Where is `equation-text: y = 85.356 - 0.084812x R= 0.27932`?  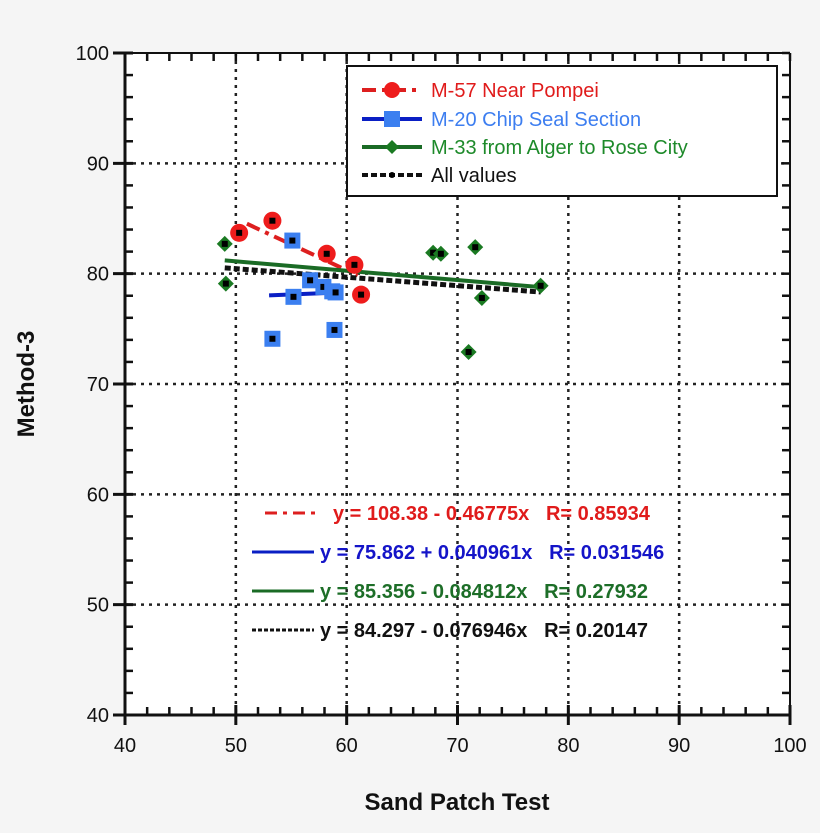
equation-text: y = 85.356 - 0.084812x R= 0.27932 is located at coordinates (484, 592).